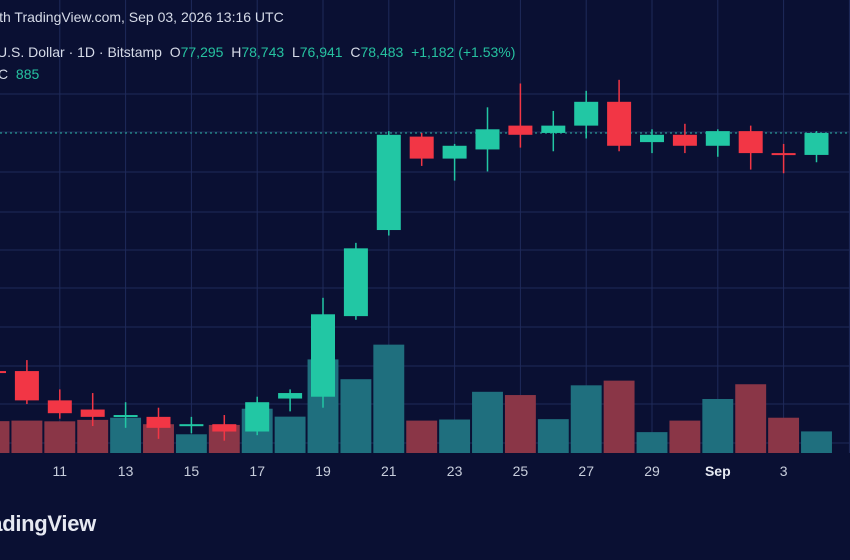 Image resolution: width=850 pixels, height=560 pixels. I want to click on x-tick-label: 21, so click(389, 471).